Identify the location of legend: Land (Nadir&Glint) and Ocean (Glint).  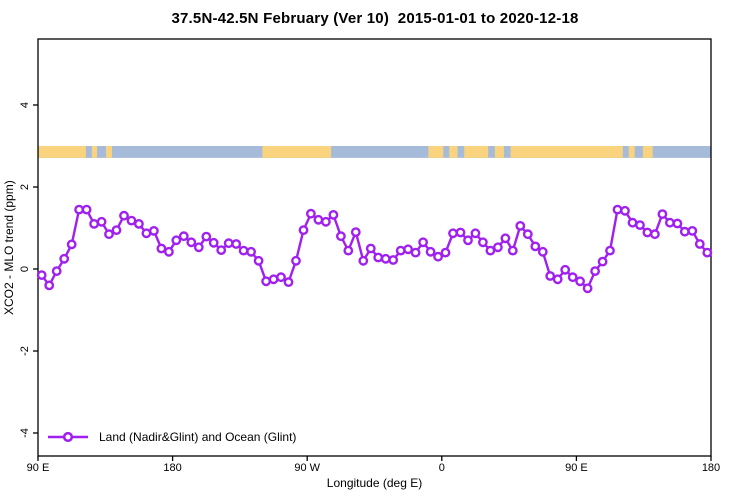
(171, 437).